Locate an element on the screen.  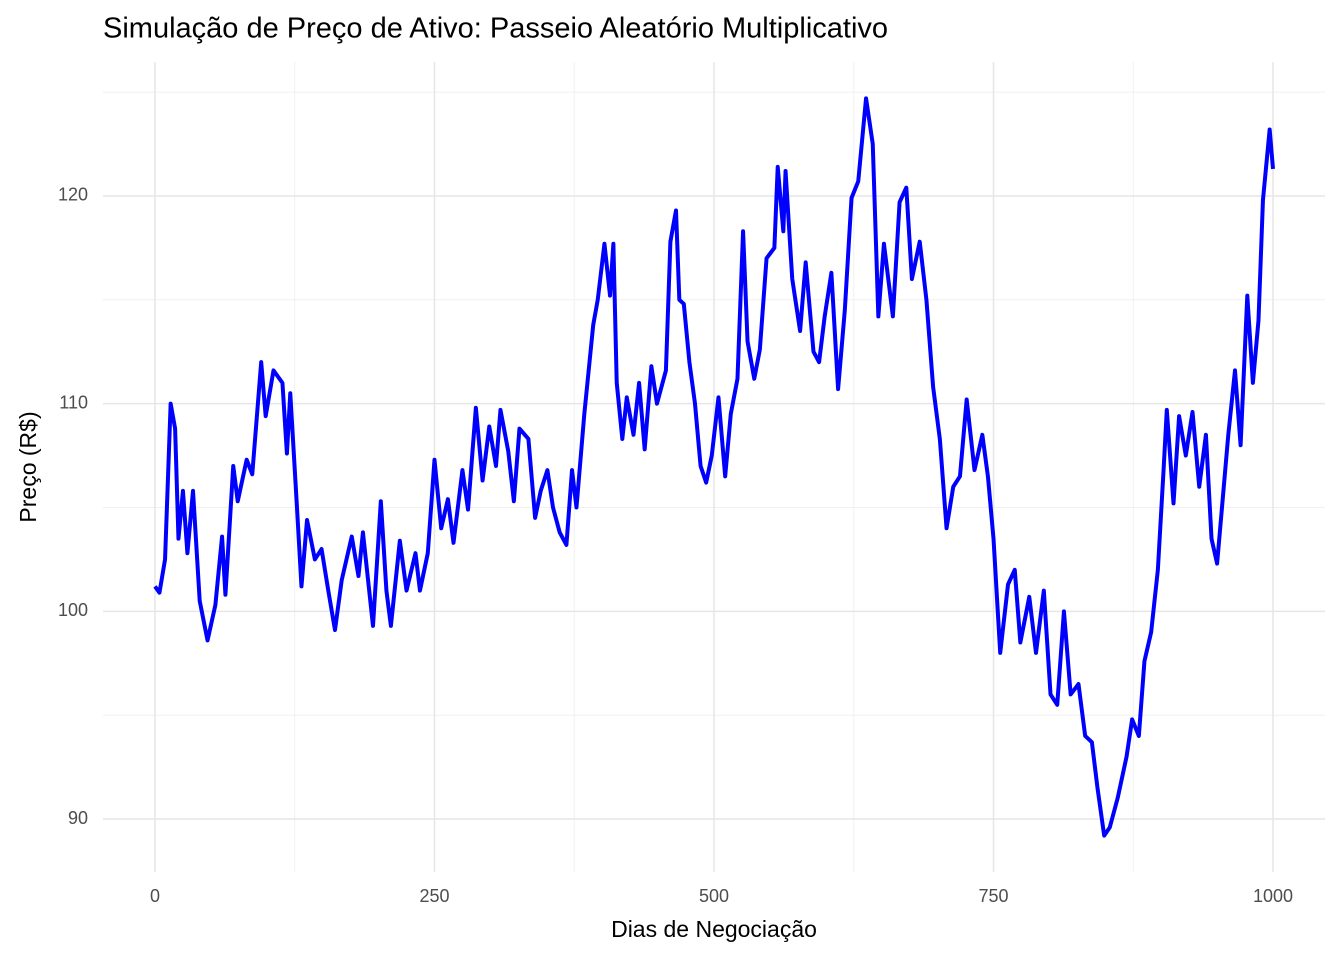
y-axis-label: Preço (R$) is located at coordinates (28, 466).